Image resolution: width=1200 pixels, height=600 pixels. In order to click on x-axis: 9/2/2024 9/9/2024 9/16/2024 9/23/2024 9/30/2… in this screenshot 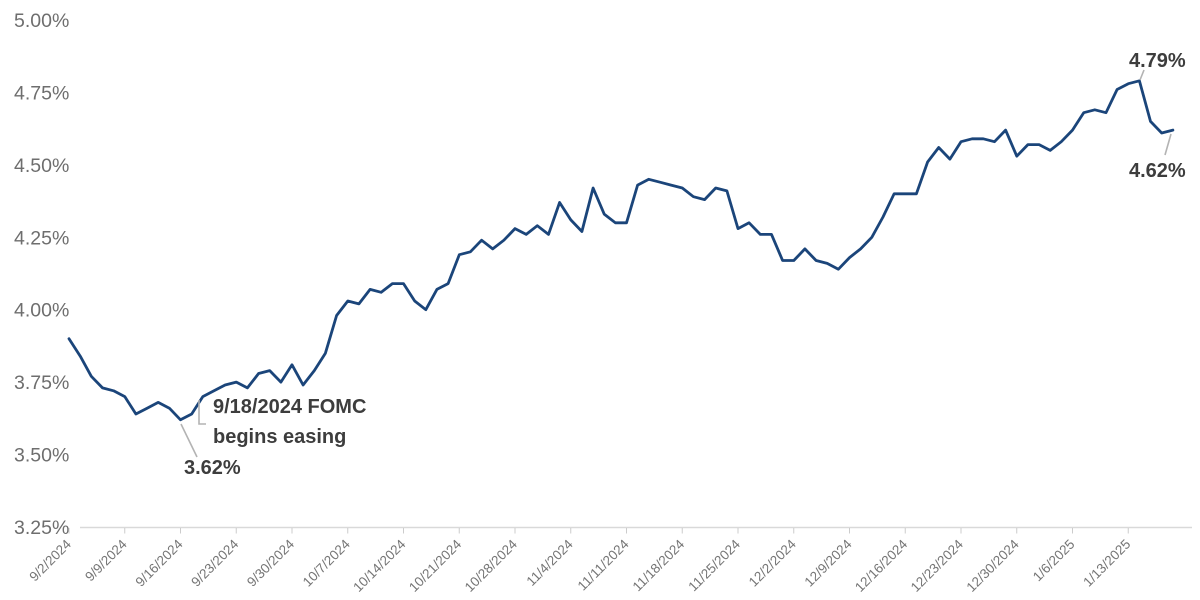, I will do `click(609, 560)`.